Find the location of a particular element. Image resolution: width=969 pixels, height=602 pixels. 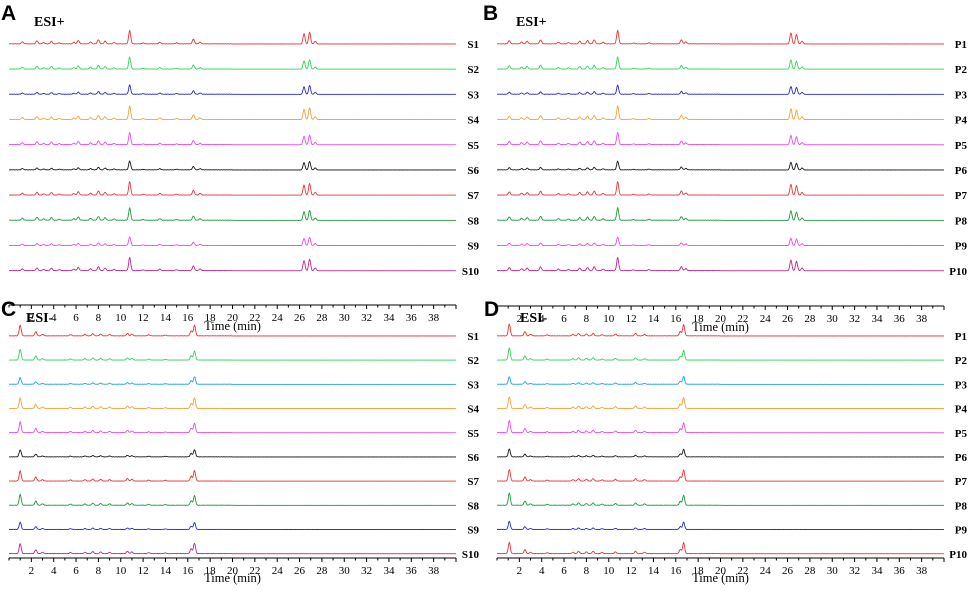

x-tick-label: 28 is located at coordinates (810, 571).